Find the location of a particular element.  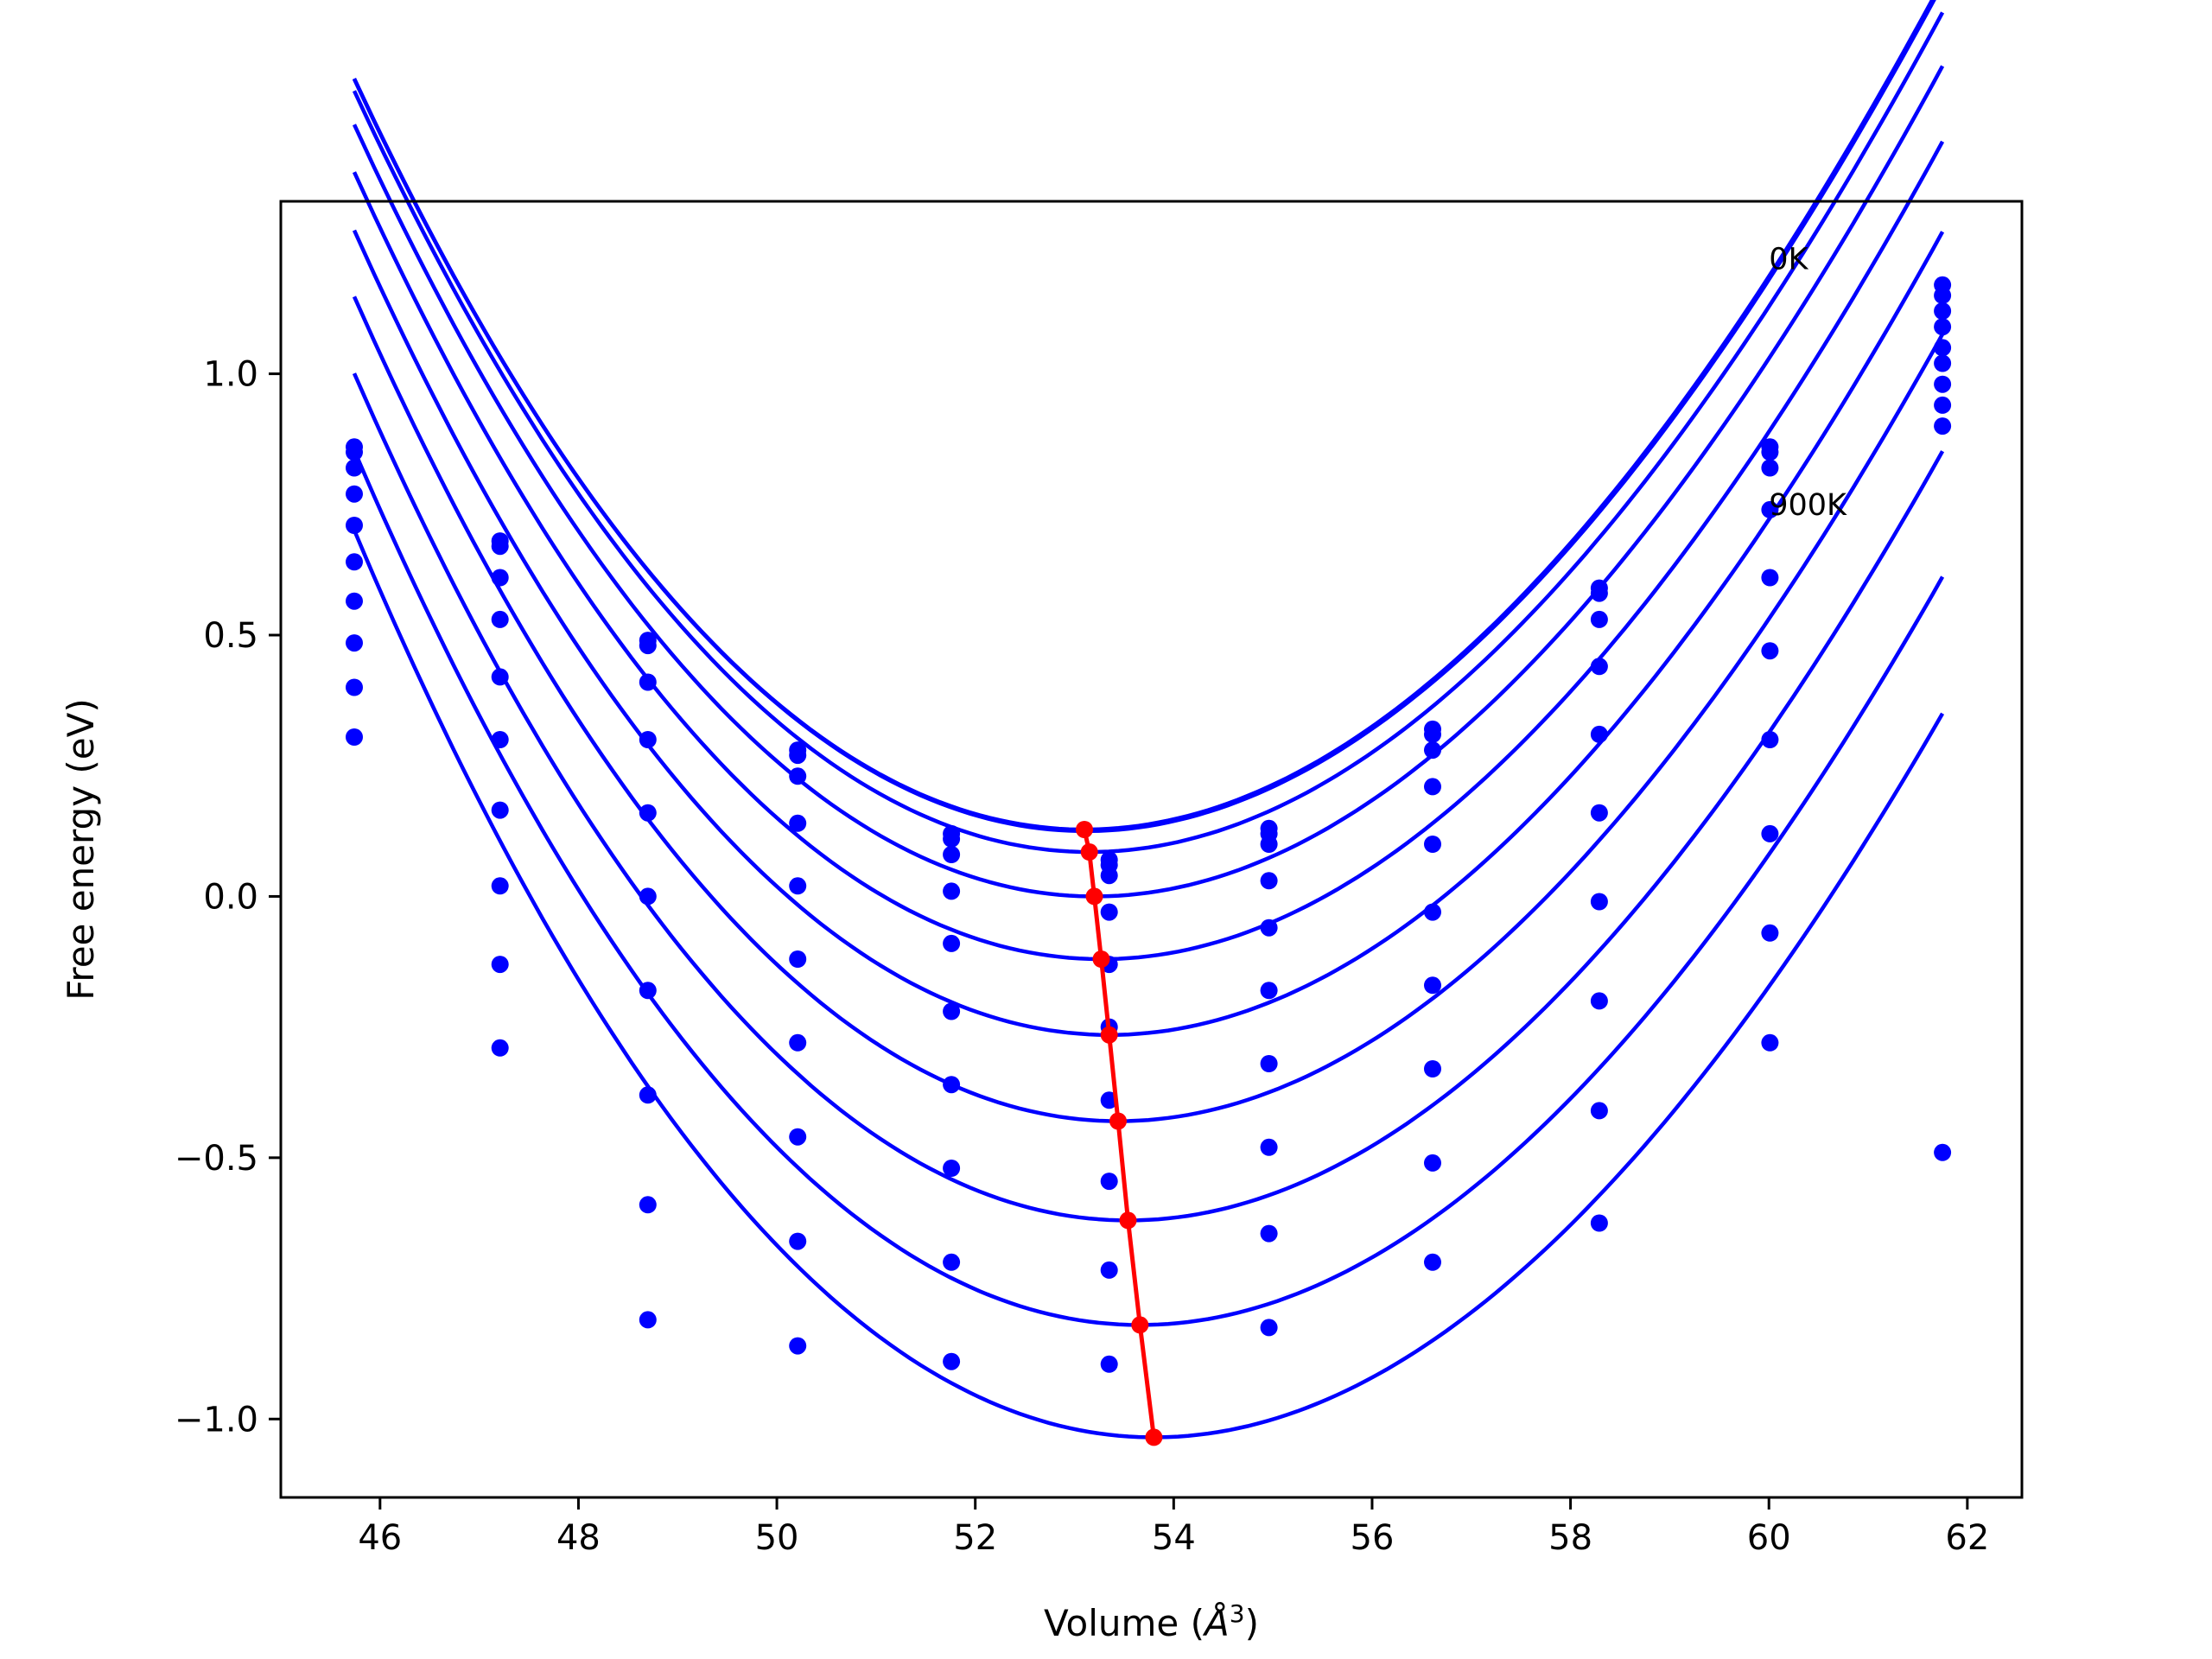

y-tick-label-2: 0.0 is located at coordinates (231, 897).